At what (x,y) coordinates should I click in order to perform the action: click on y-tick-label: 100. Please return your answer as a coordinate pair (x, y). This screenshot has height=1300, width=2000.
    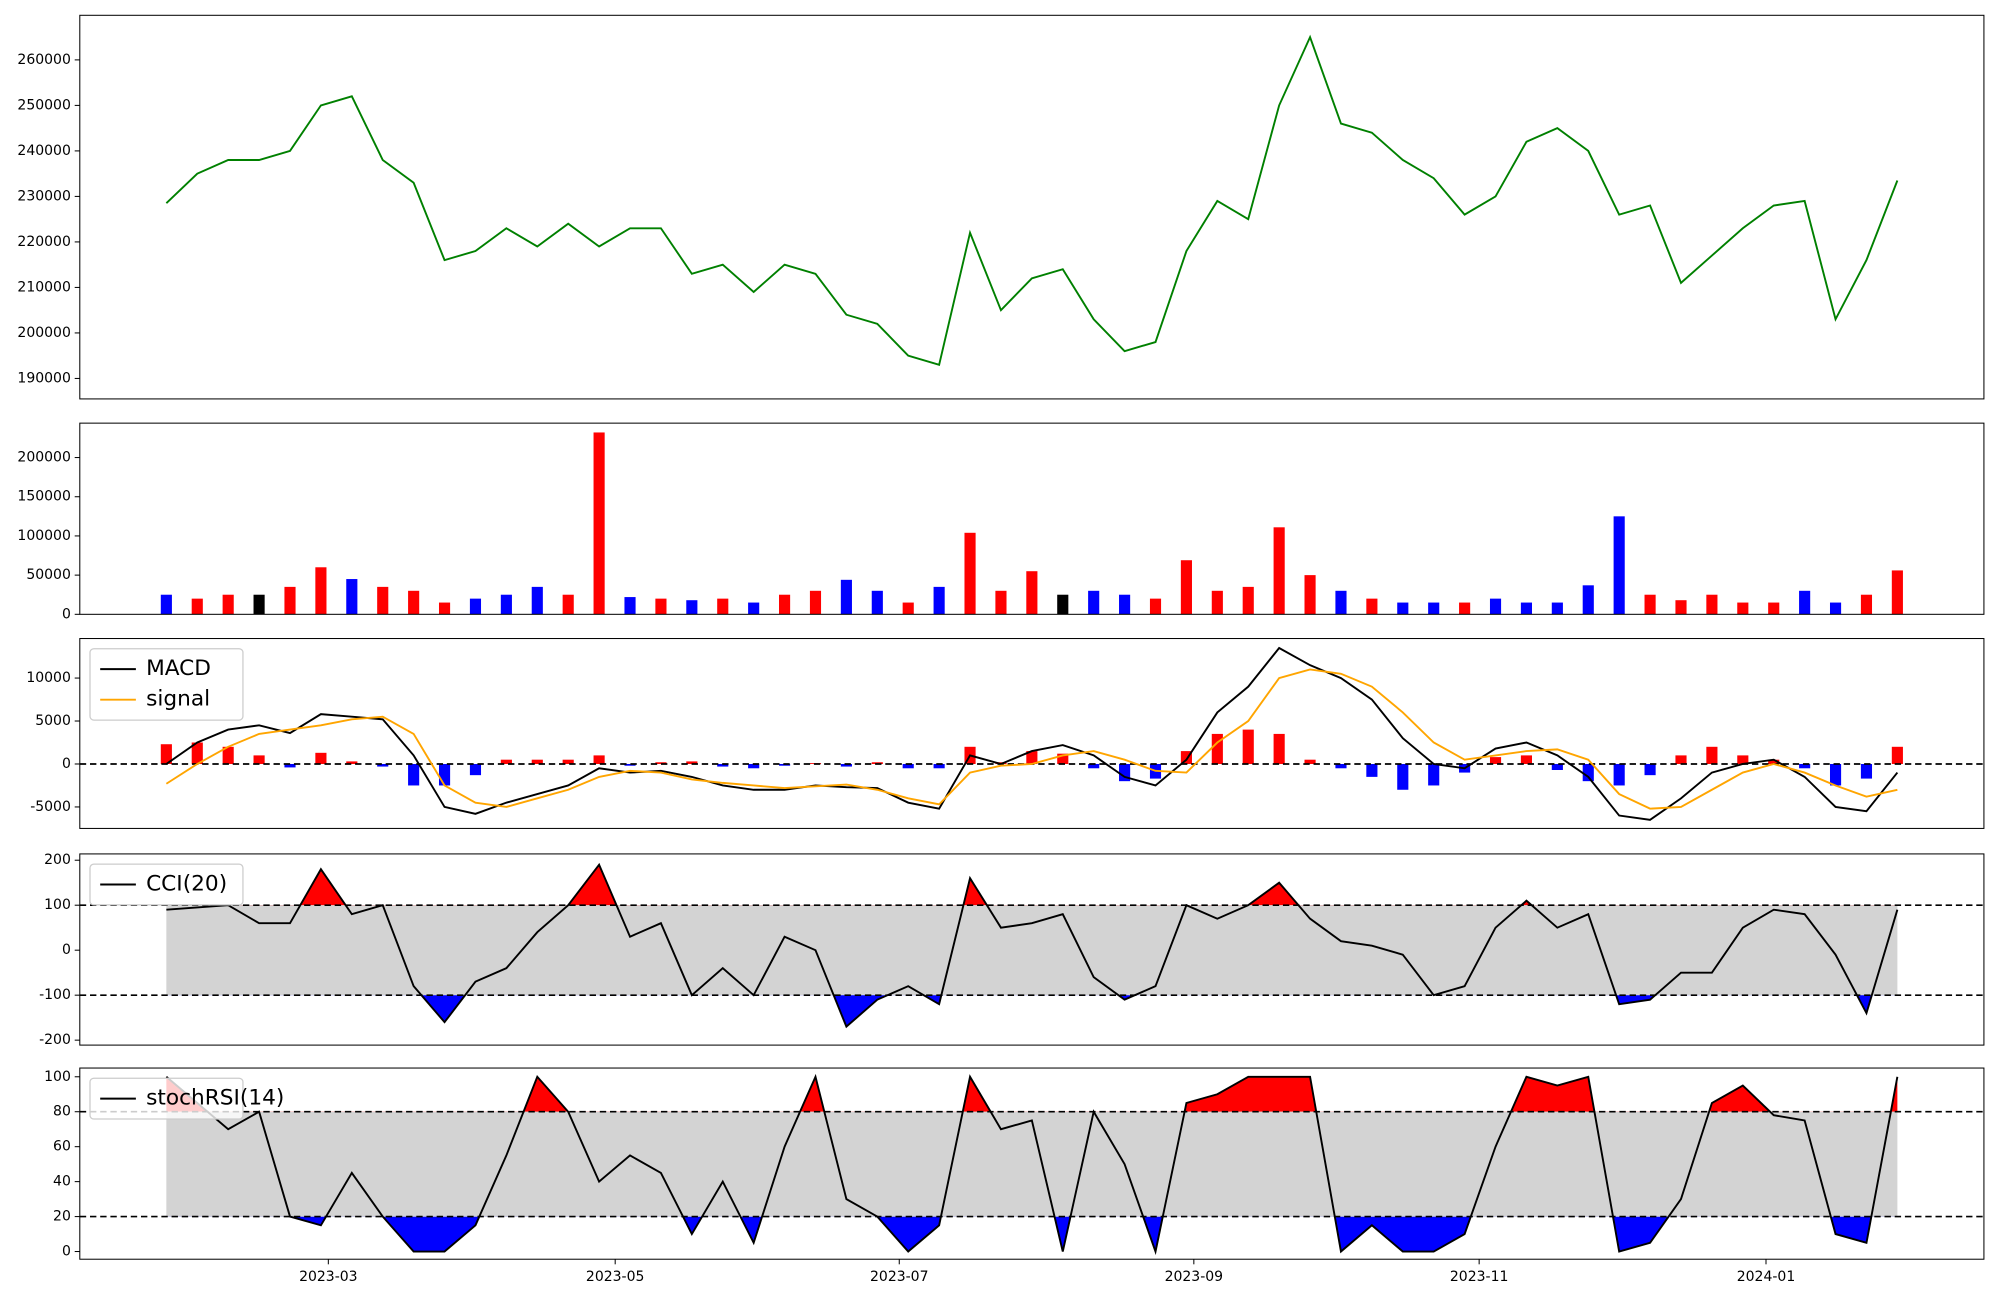
    Looking at the image, I should click on (57, 1077).